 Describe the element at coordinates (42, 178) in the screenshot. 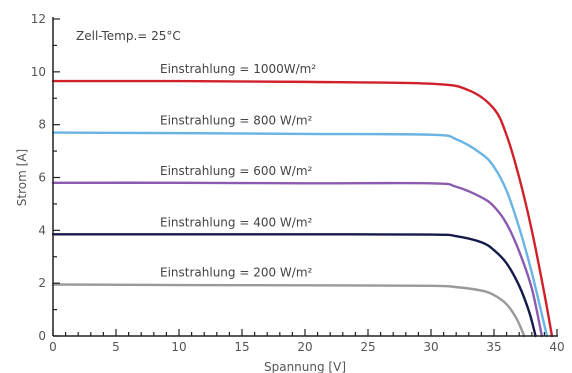

I see `y-tick-label: 6` at that location.